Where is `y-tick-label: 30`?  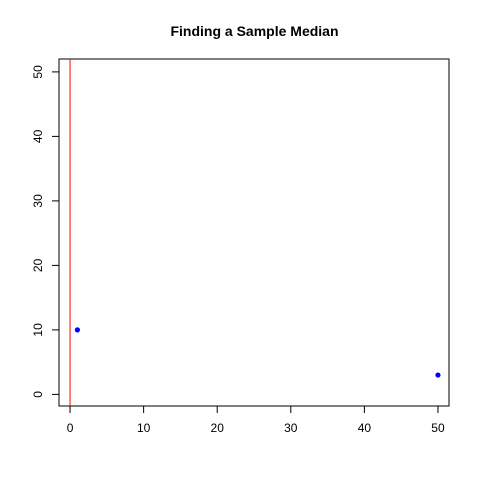
y-tick-label: 30 is located at coordinates (38, 201).